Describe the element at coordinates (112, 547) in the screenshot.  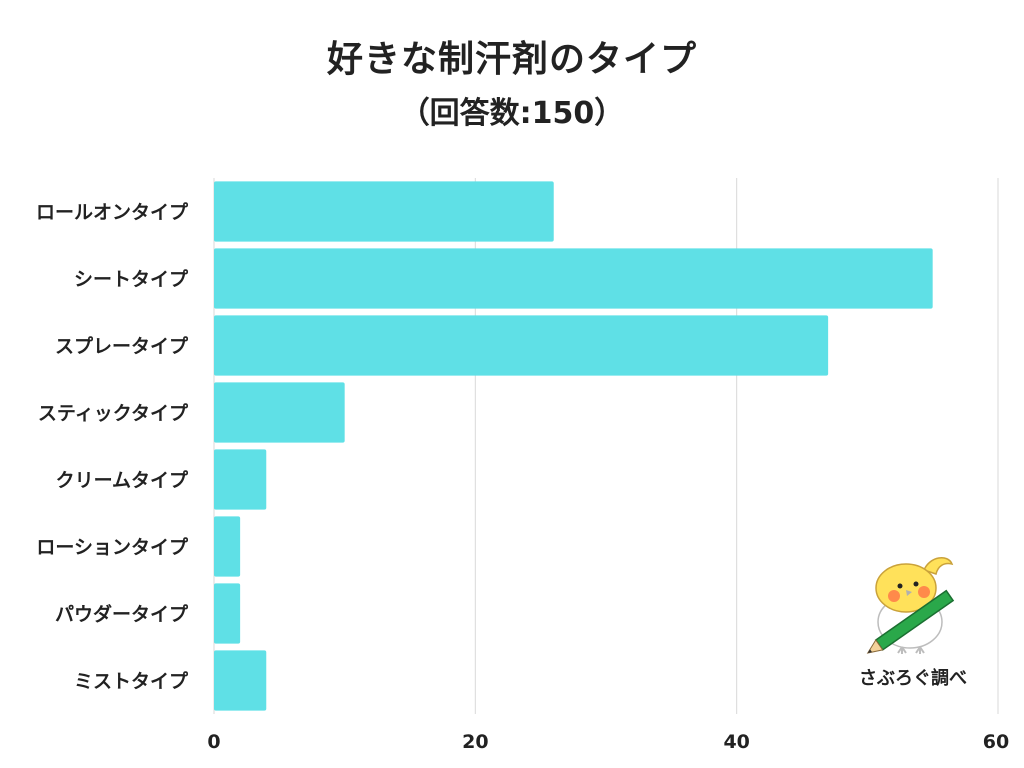
I see `category-label: ローションタイプ` at that location.